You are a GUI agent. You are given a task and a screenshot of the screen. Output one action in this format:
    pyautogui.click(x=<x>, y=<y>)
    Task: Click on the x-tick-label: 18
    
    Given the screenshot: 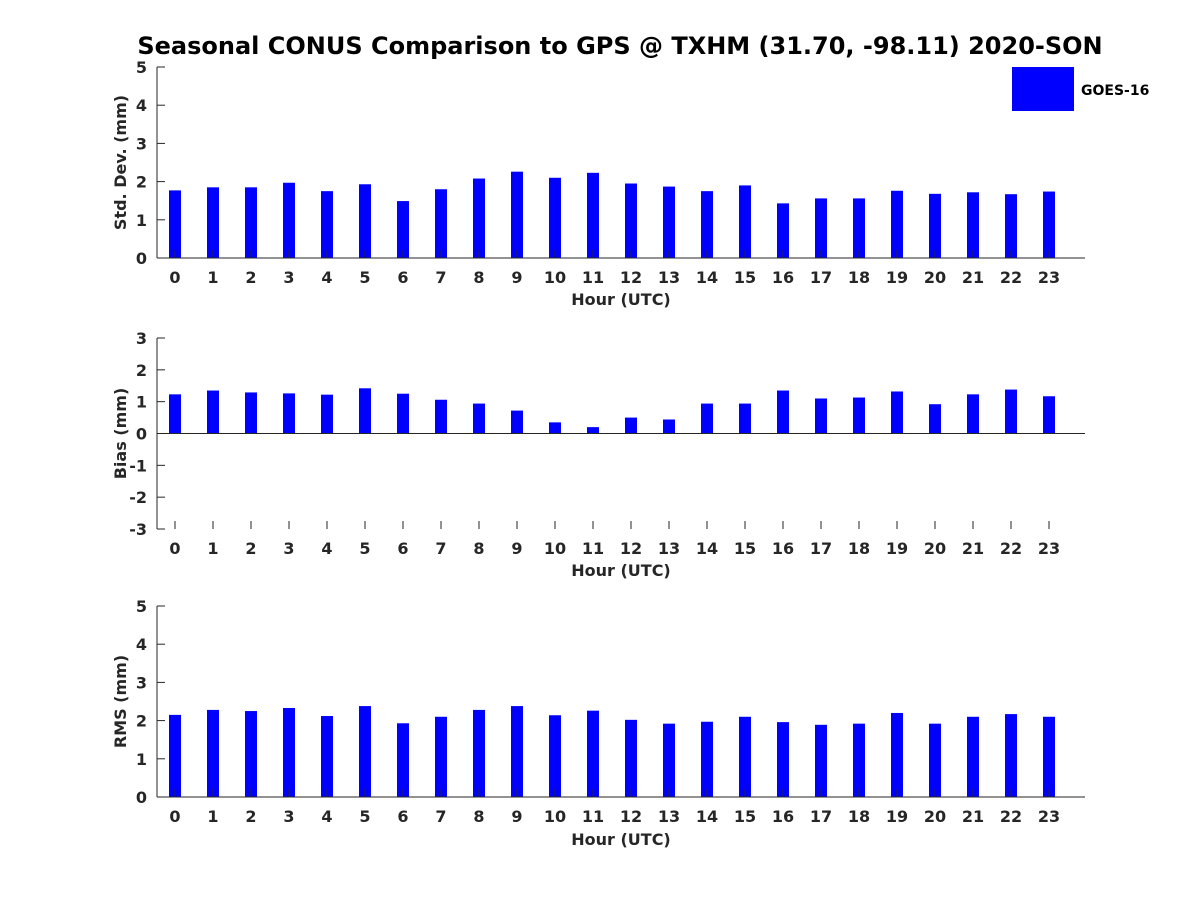 What is the action you would take?
    pyautogui.click(x=859, y=816)
    